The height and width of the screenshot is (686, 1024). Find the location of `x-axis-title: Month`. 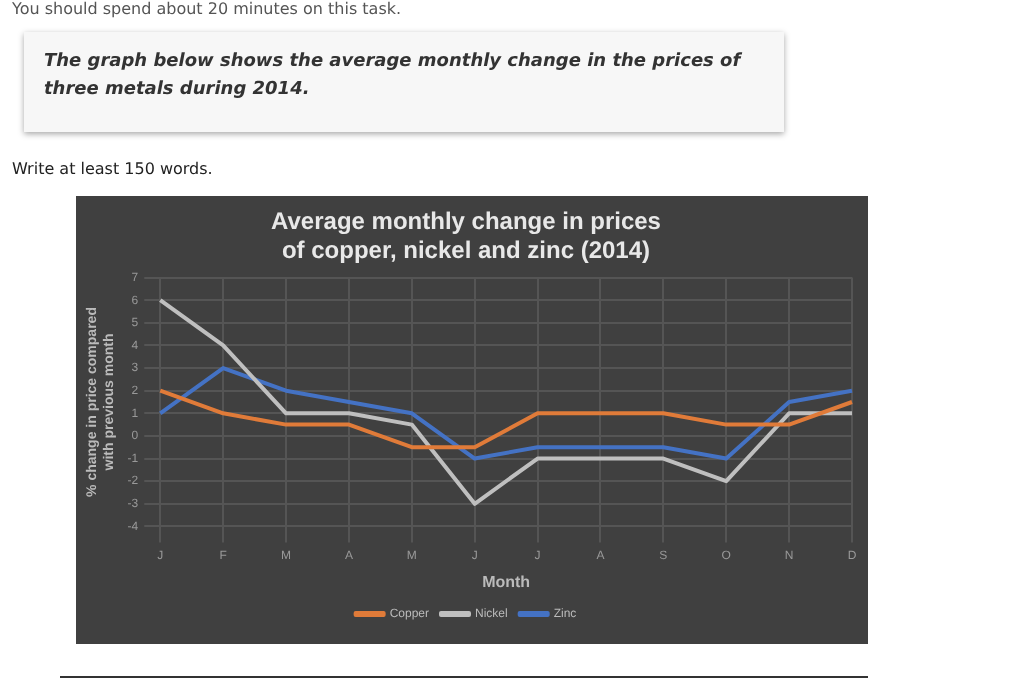

x-axis-title: Month is located at coordinates (506, 581).